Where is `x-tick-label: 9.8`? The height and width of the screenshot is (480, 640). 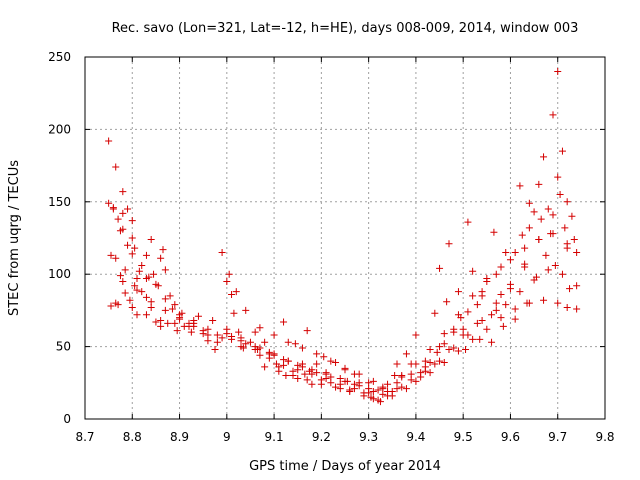
x-tick-label: 9.8 is located at coordinates (604, 437).